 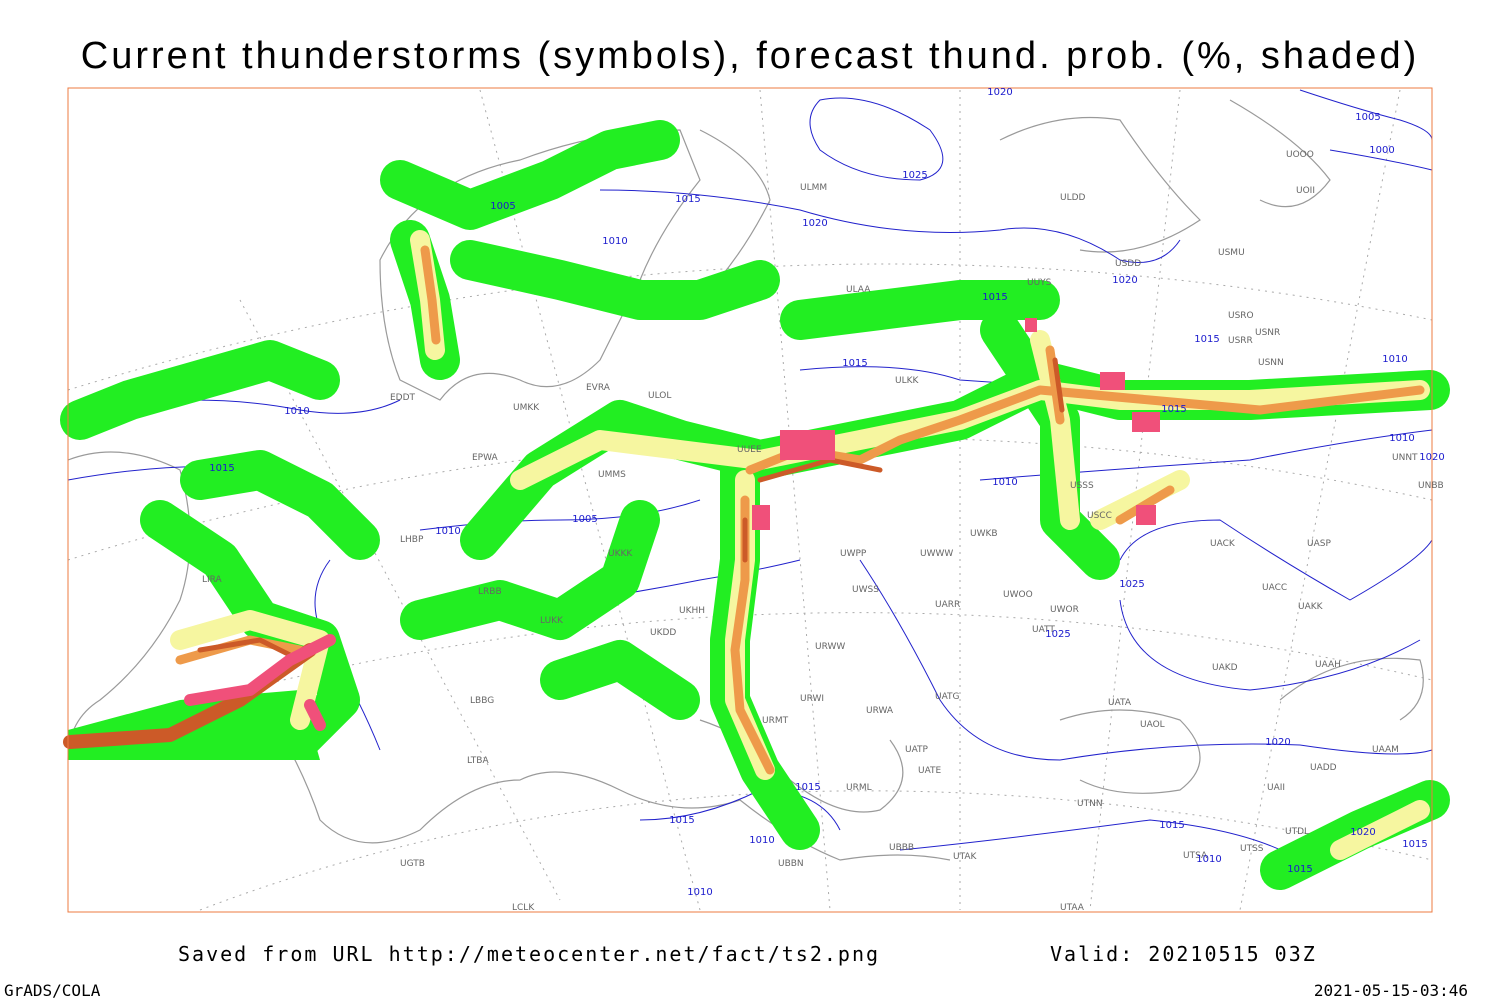 What do you see at coordinates (412, 540) in the screenshot?
I see `station-label: LHBP` at bounding box center [412, 540].